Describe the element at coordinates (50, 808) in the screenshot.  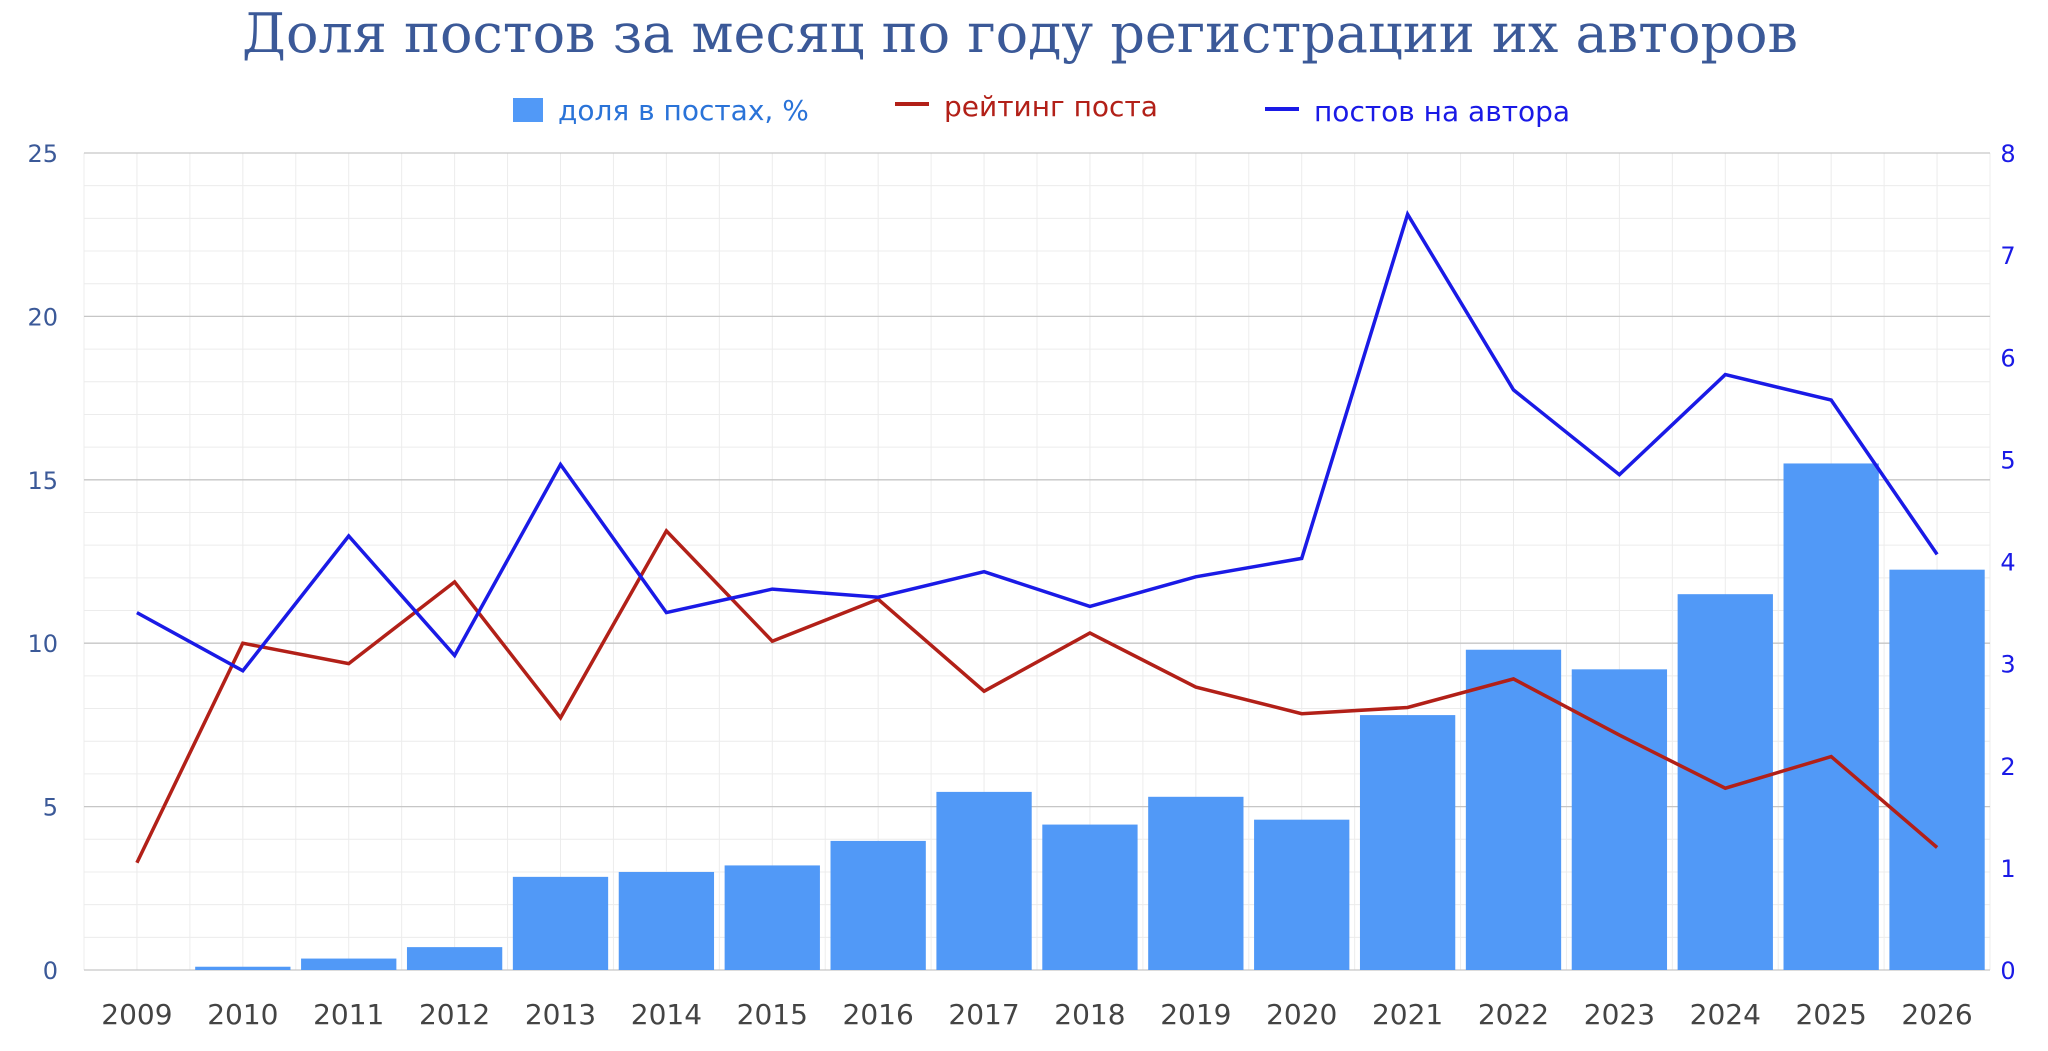
I see `left-axis-tick-label: 5` at that location.